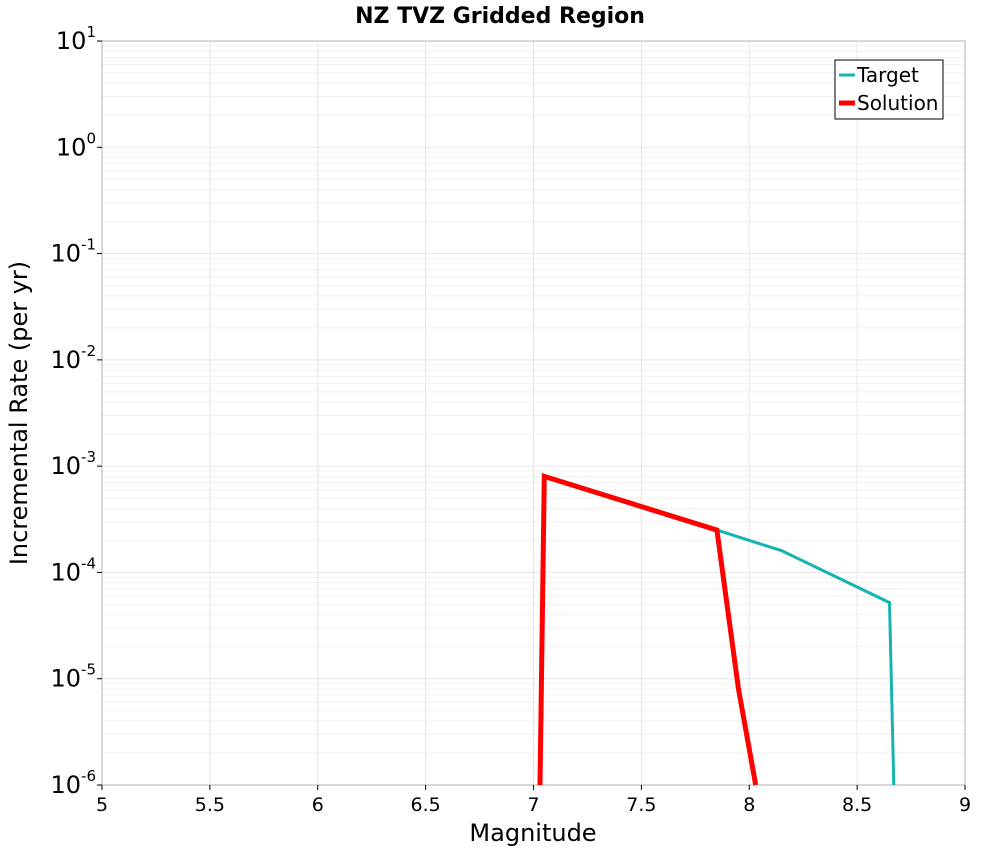 Image resolution: width=1000 pixels, height=850 pixels. I want to click on series-line-target, so click(719, 630).